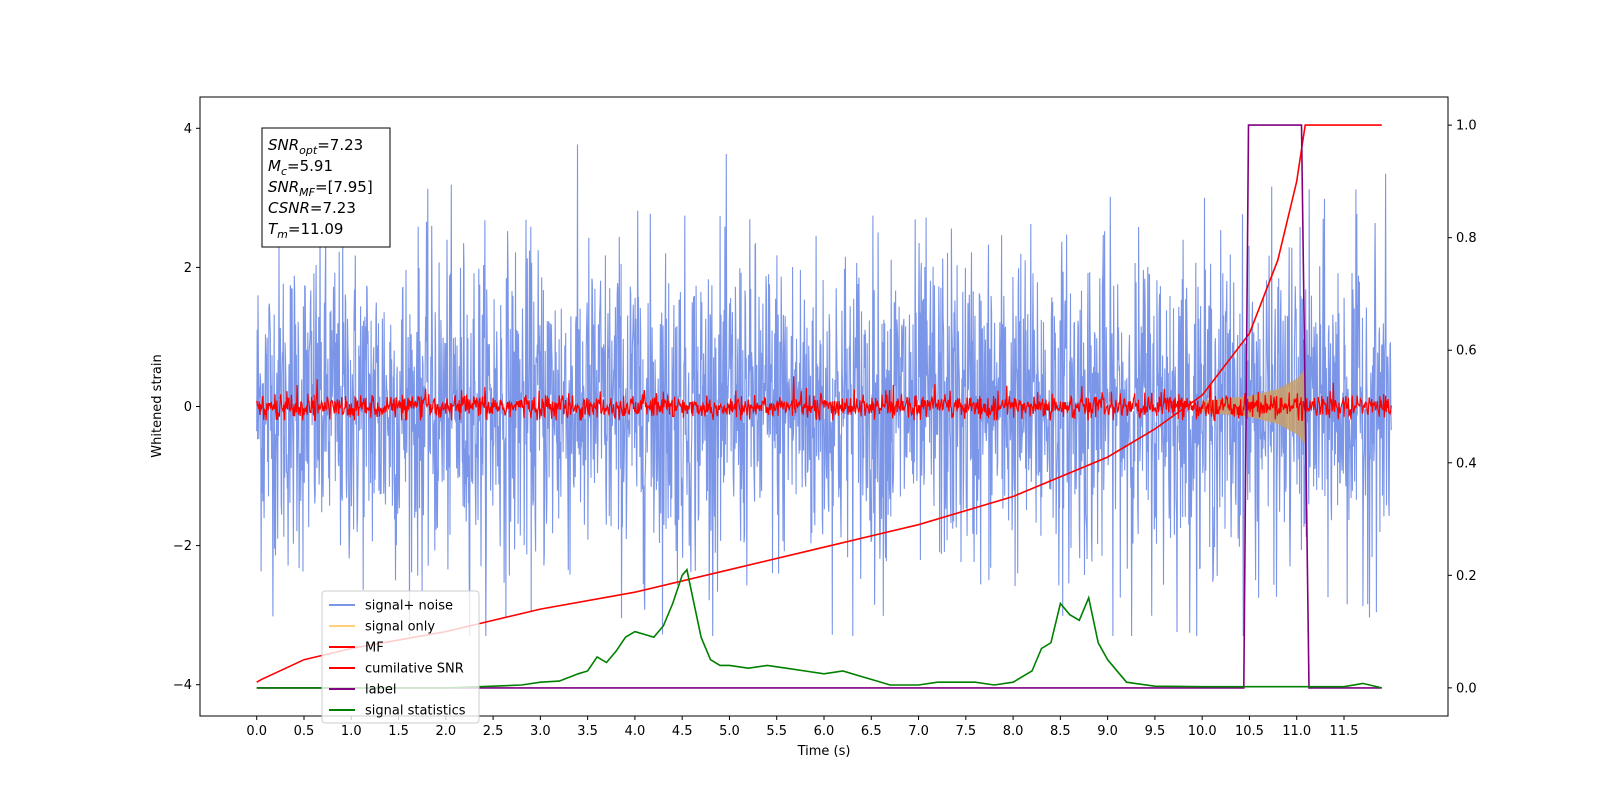 This screenshot has height=800, width=1600. What do you see at coordinates (1466, 688) in the screenshot?
I see `y2-tick-label: 0.0` at bounding box center [1466, 688].